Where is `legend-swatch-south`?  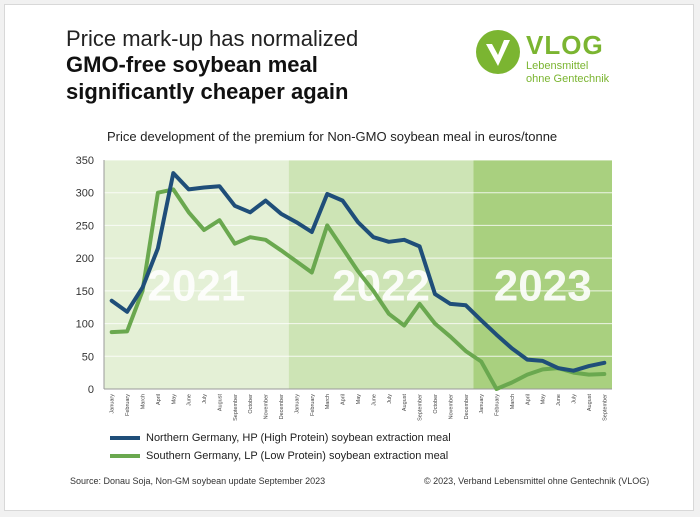 legend-swatch-south is located at coordinates (125, 456).